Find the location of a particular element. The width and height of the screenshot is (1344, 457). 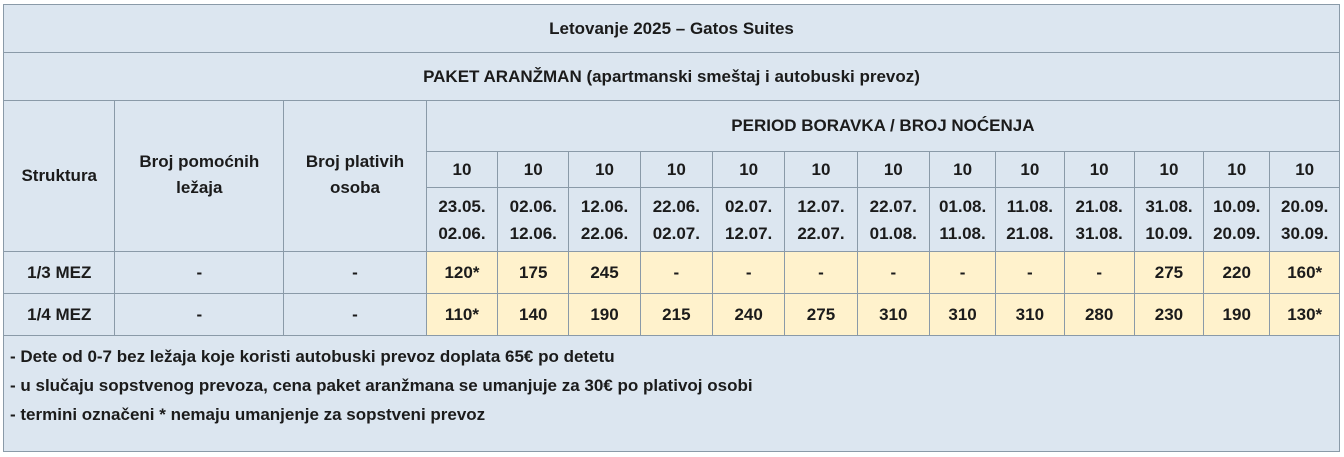

header-extra-beds: Broj pomoćnih ležaja is located at coordinates (199, 176).